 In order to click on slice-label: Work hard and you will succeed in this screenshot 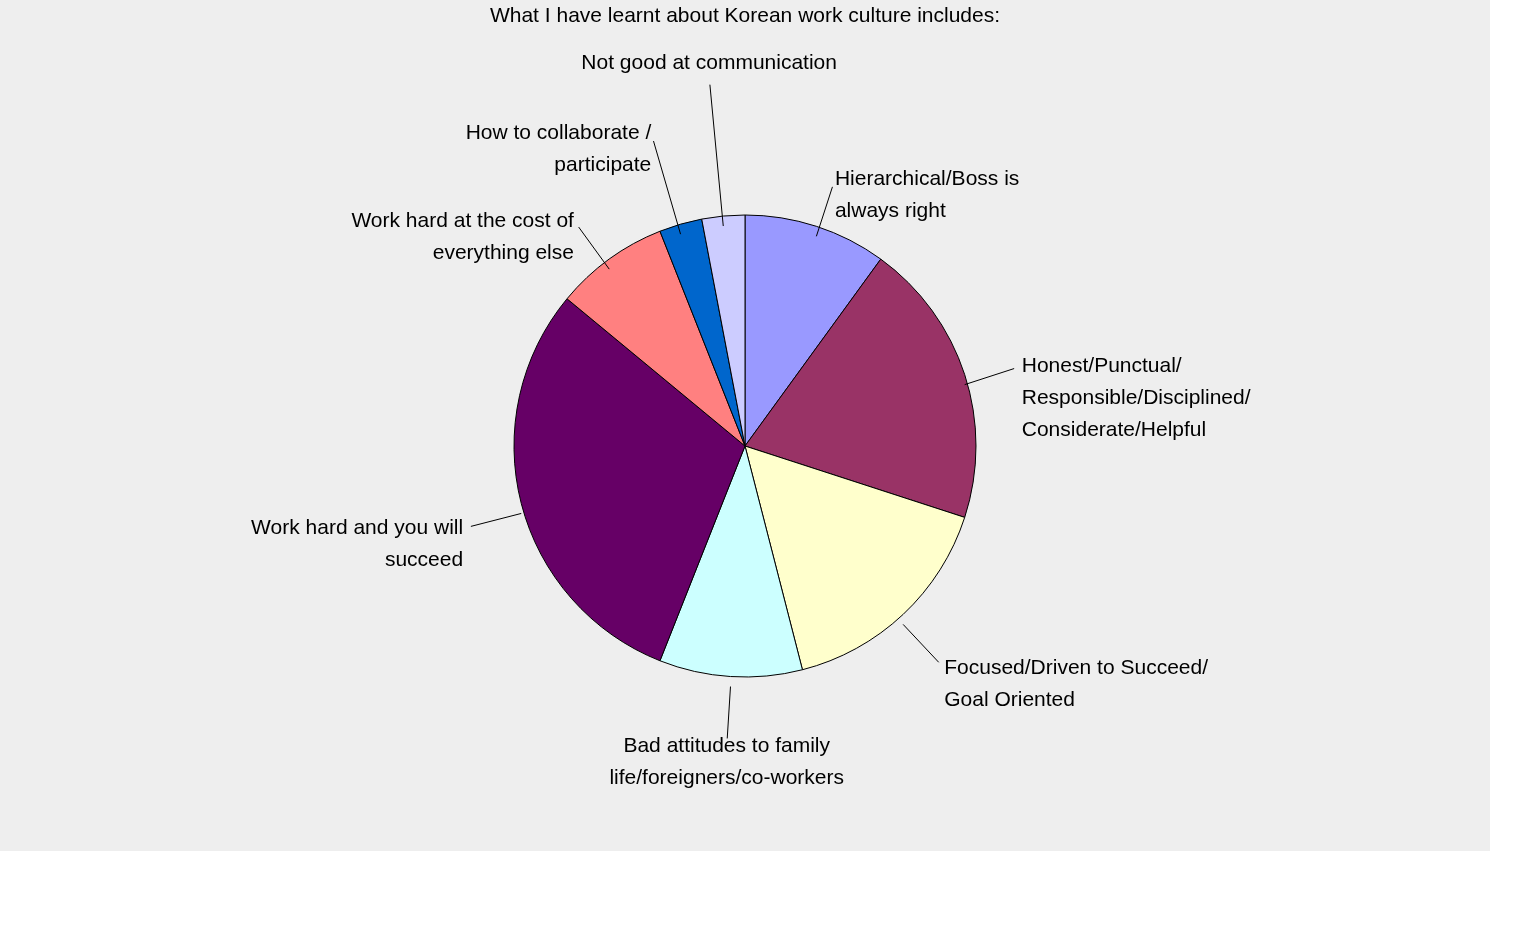, I will do `click(357, 543)`.